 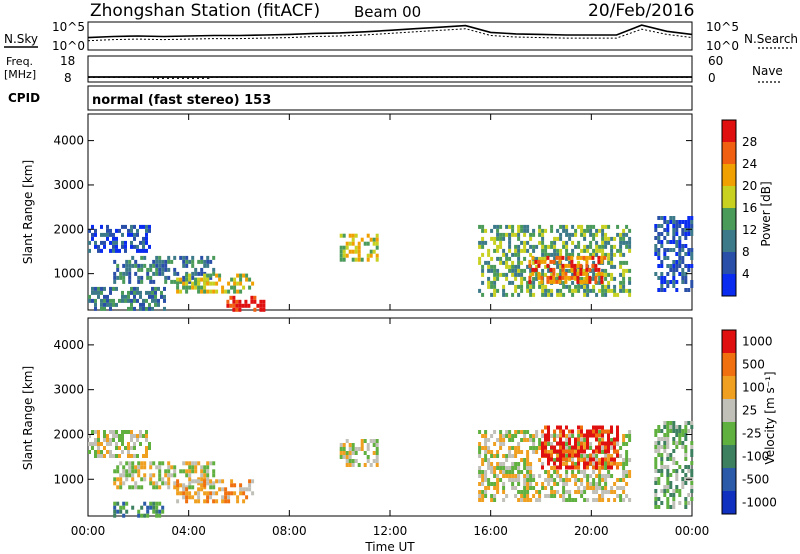 I want to click on x-tick-label: 04:00, so click(x=188, y=531).